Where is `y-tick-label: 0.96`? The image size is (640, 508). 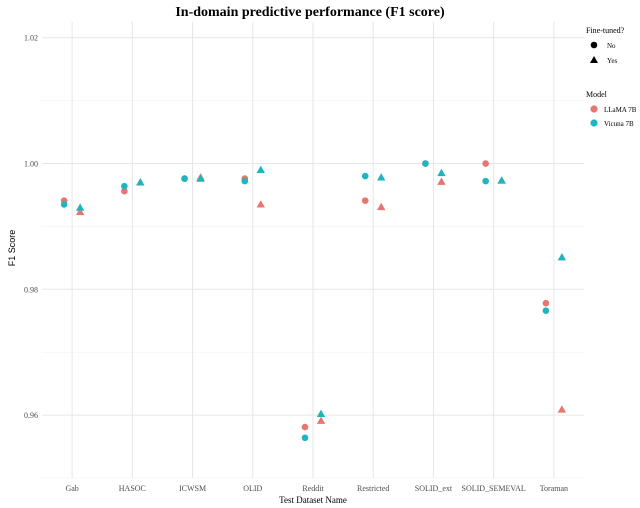 y-tick-label: 0.96 is located at coordinates (31, 415).